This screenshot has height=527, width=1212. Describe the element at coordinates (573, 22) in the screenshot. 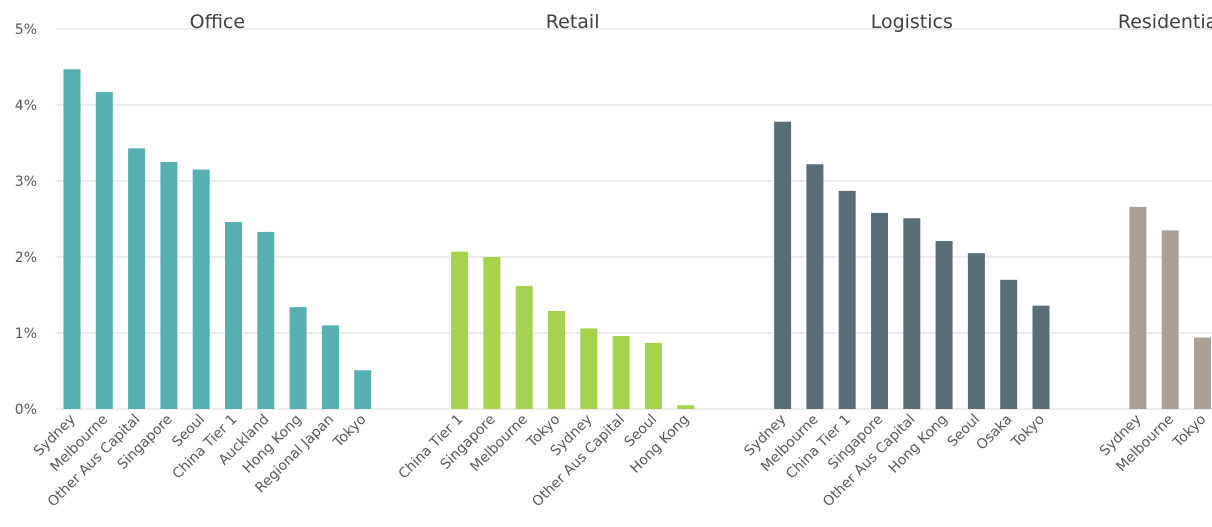

I see `group-title: Retail` at that location.